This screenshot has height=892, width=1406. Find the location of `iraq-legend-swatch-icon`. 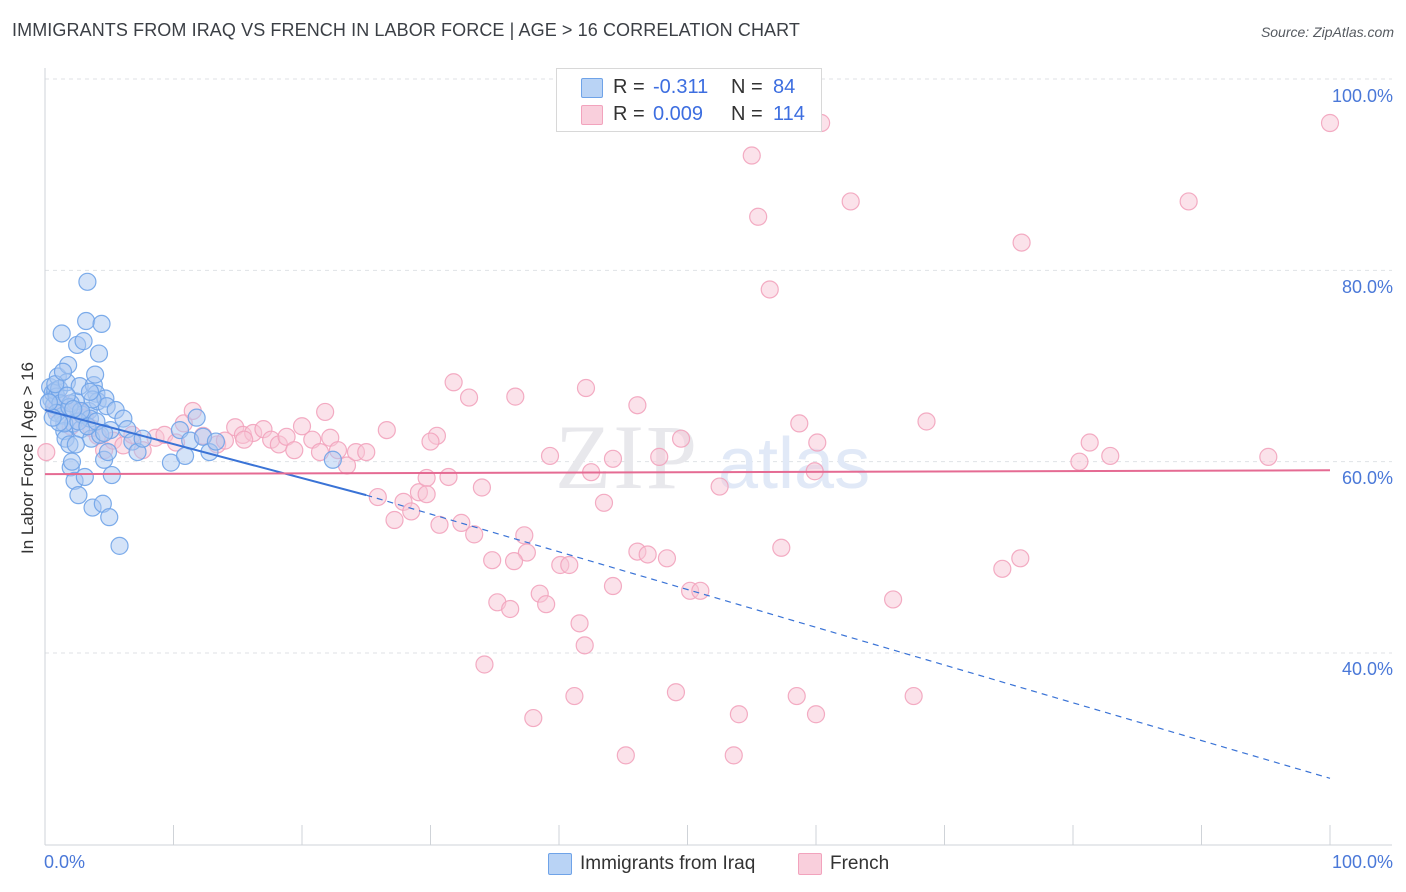

iraq-legend-swatch-icon is located at coordinates (560, 864).